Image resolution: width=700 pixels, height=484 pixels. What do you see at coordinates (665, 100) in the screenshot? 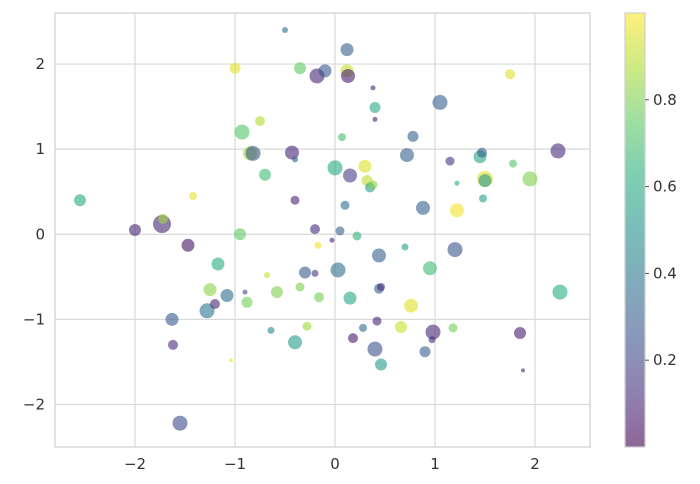
I see `colorbar-tick-label: 0.8` at bounding box center [665, 100].